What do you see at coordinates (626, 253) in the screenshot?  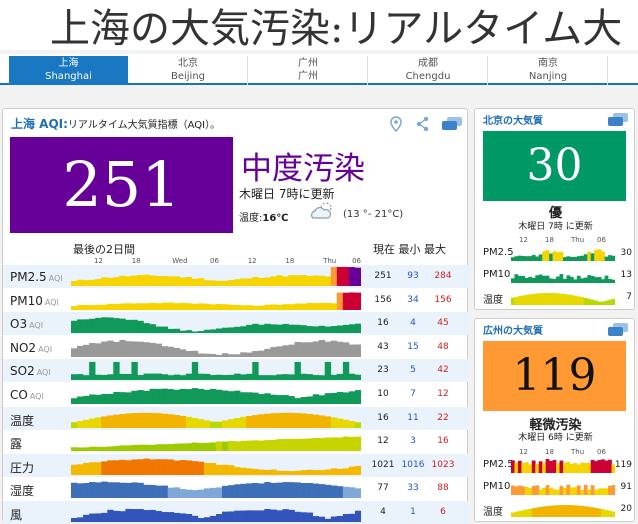 I see `mini-row-value: 30` at bounding box center [626, 253].